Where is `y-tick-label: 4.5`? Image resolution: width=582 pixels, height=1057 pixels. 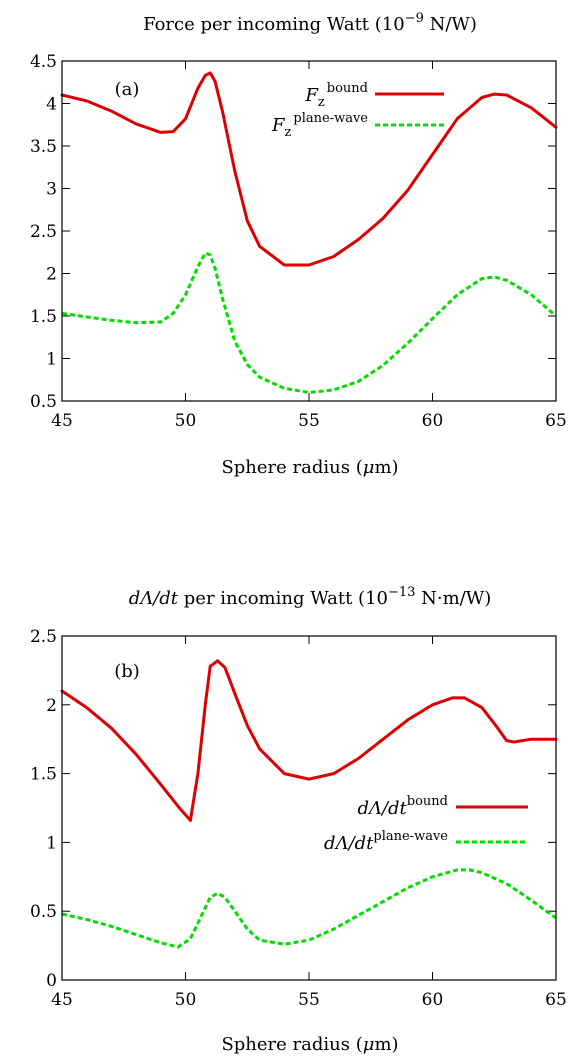
y-tick-label: 4.5 is located at coordinates (43, 62).